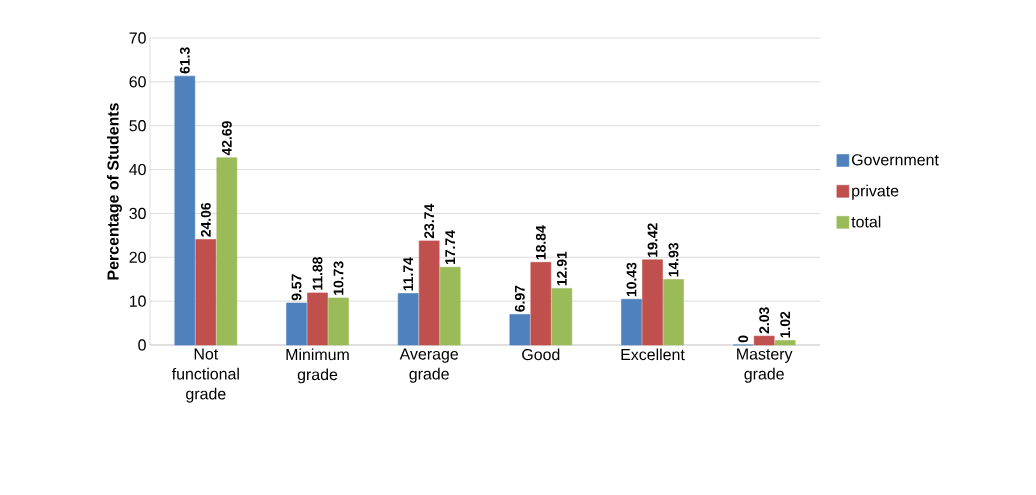 The width and height of the screenshot is (1036, 495). Describe the element at coordinates (875, 192) in the screenshot. I see `legend-label: private` at that location.